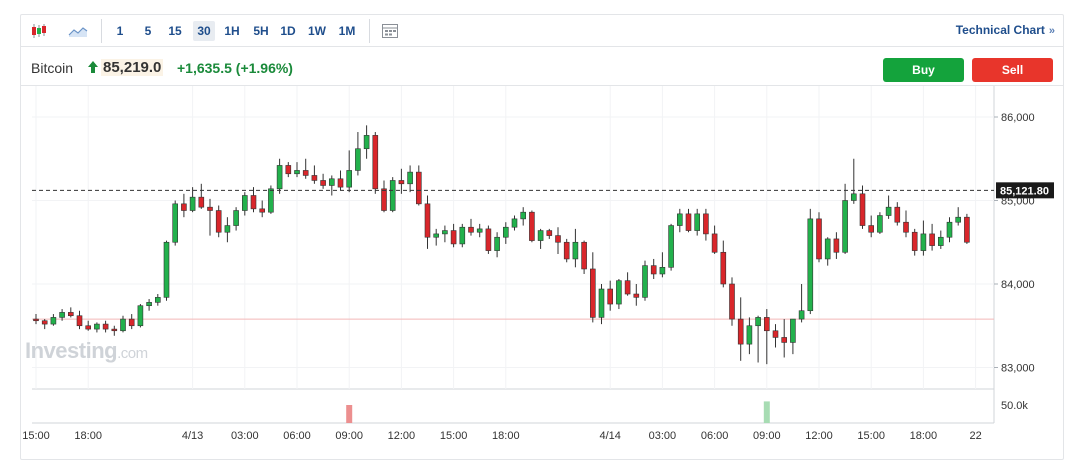 The image size is (1071, 461). What do you see at coordinates (261, 31) in the screenshot?
I see `interval-button-5h: 5H` at bounding box center [261, 31].